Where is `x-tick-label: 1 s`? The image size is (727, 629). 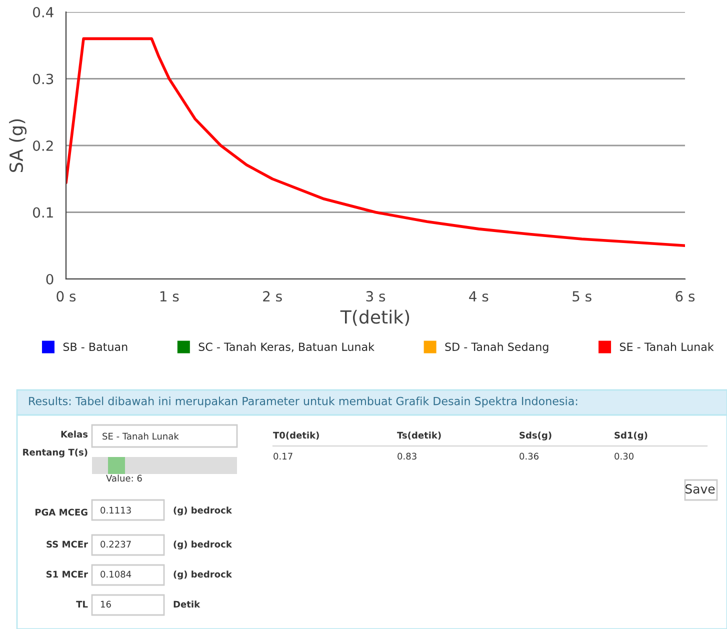
x-tick-label: 1 s is located at coordinates (169, 296).